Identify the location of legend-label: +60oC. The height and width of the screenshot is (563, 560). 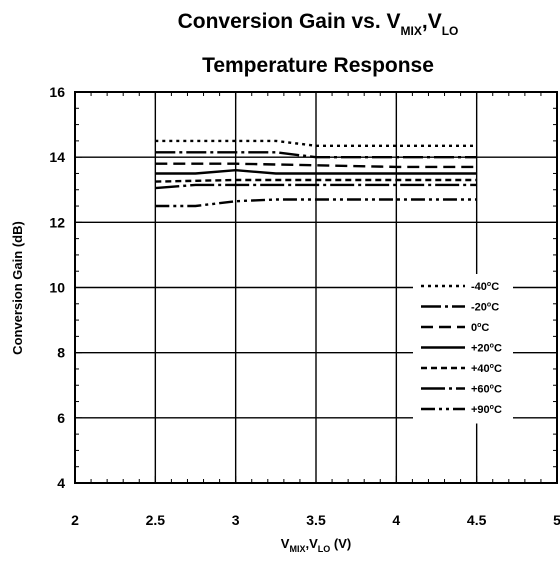
(486, 390).